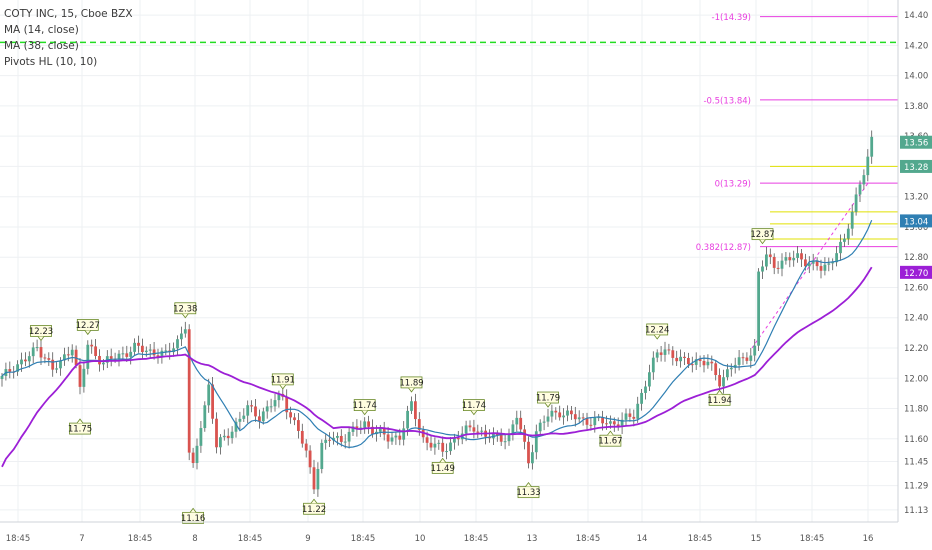  Describe the element at coordinates (797, 181) in the screenshot. I see `fib-levels: -1(14.39) -0.5(13.84) 0(13.29) 0.382(12.87)` at that location.